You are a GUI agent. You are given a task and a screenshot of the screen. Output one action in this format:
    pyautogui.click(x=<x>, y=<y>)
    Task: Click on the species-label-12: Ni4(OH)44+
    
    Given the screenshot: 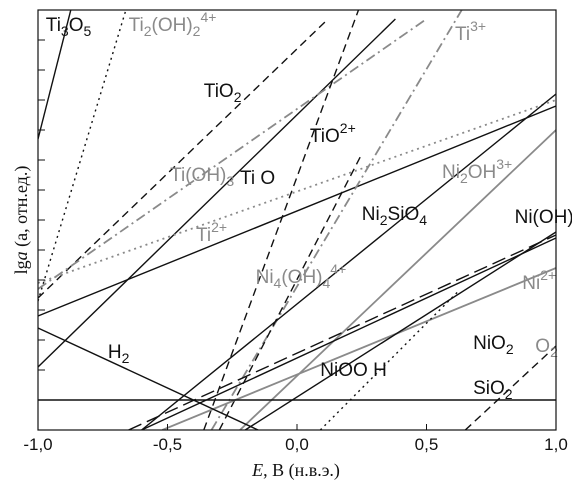 What is the action you would take?
    pyautogui.click(x=301, y=276)
    